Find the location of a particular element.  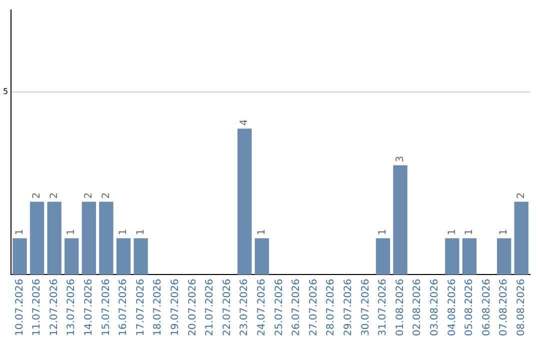

x-tick-label: 03.08.2026 is located at coordinates (434, 307).